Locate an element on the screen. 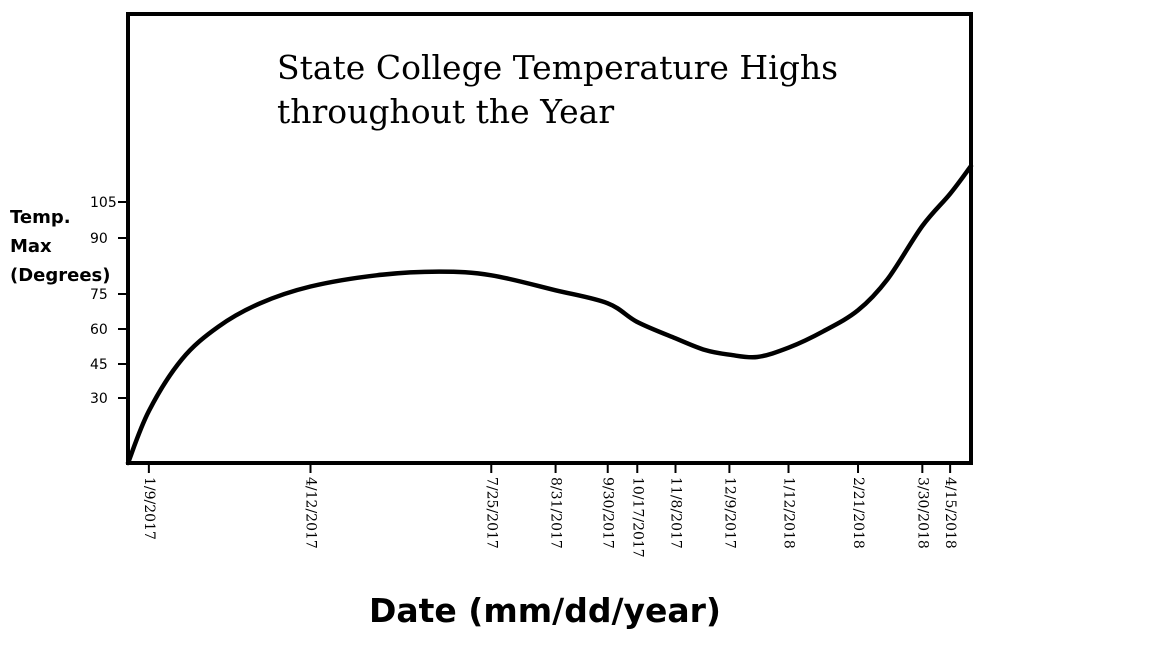 Image resolution: width=1152 pixels, height=648 pixels. x-tick-label: 12/9/2017 is located at coordinates (729, 513).